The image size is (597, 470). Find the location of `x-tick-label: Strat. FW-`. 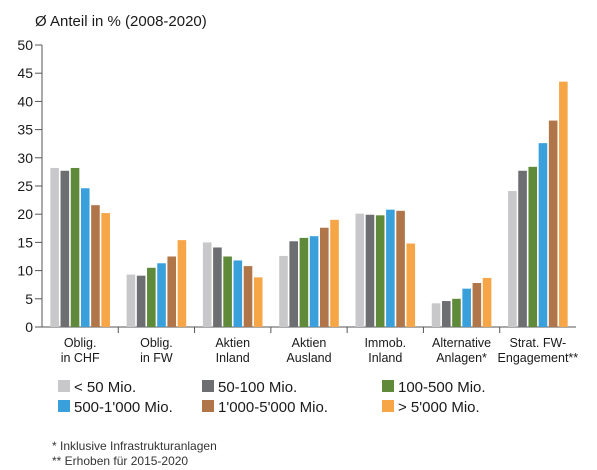

x-tick-label: Strat. FW- is located at coordinates (537, 343).